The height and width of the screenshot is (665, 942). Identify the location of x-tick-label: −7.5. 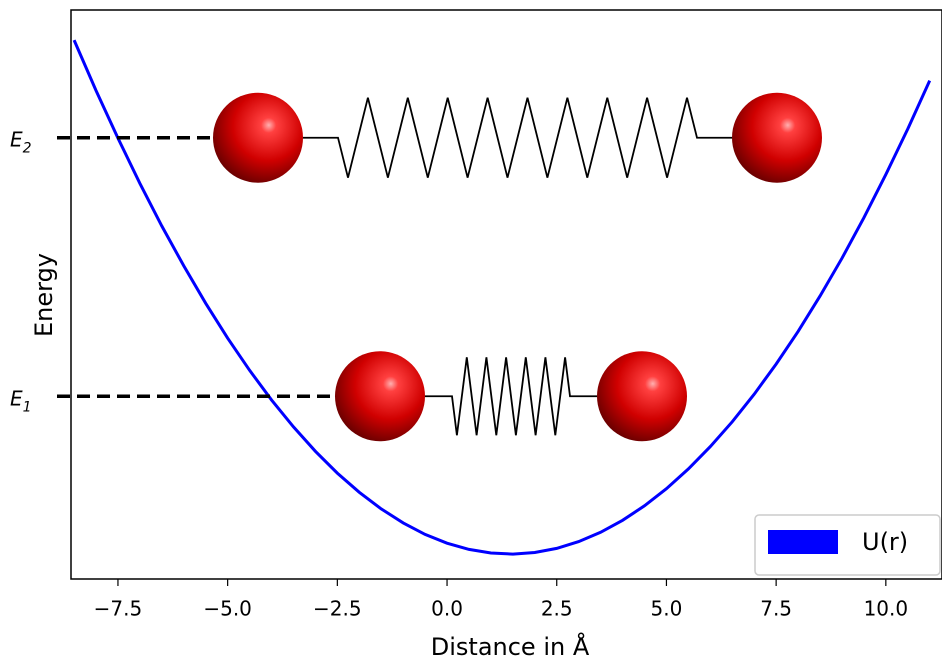
(118, 609).